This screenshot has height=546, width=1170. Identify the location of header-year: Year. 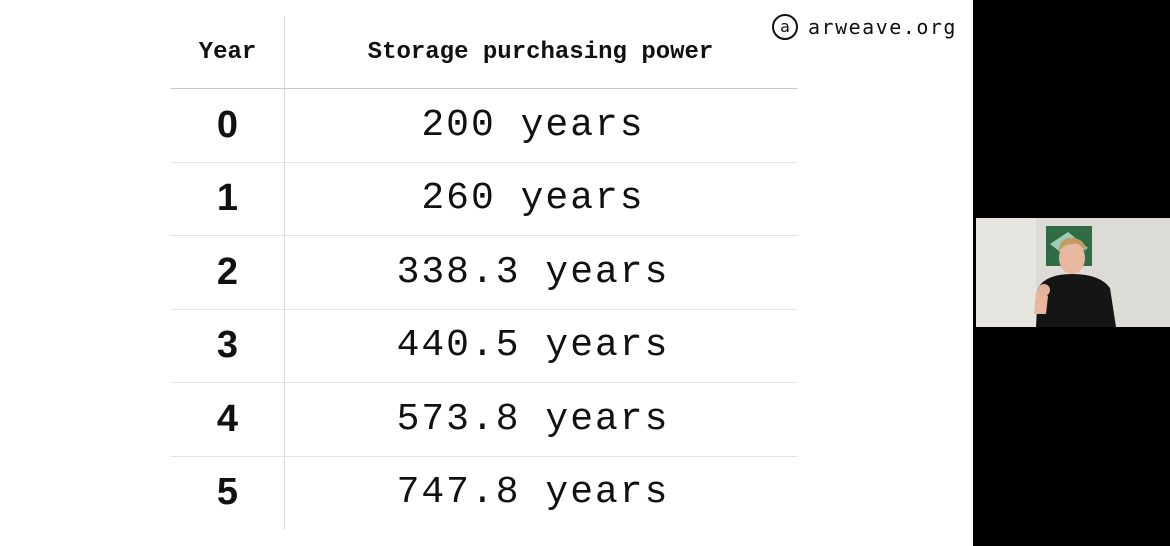
(227, 52).